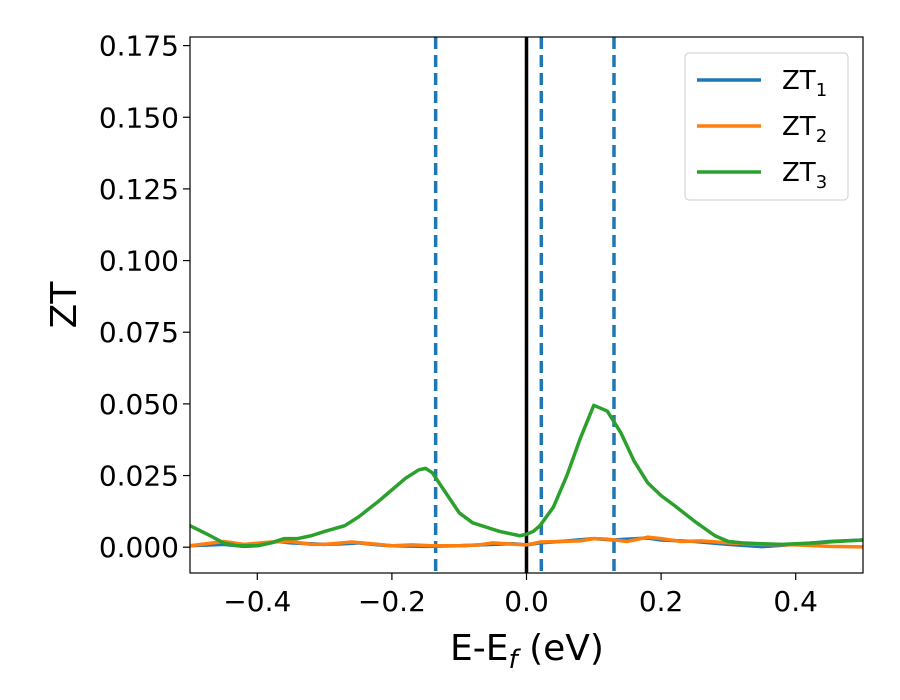 This screenshot has width=900, height=700. I want to click on y-tick-label: 0.000, so click(139, 547).